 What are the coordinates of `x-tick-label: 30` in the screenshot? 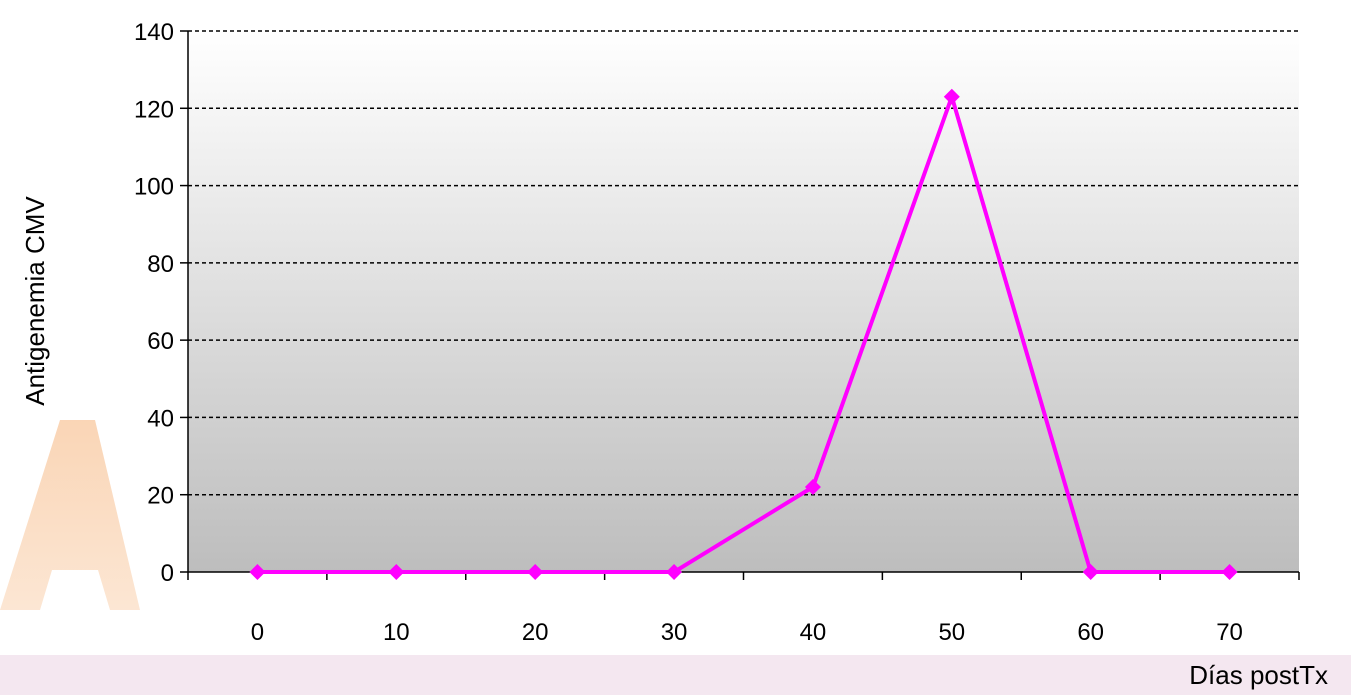 It's located at (674, 632).